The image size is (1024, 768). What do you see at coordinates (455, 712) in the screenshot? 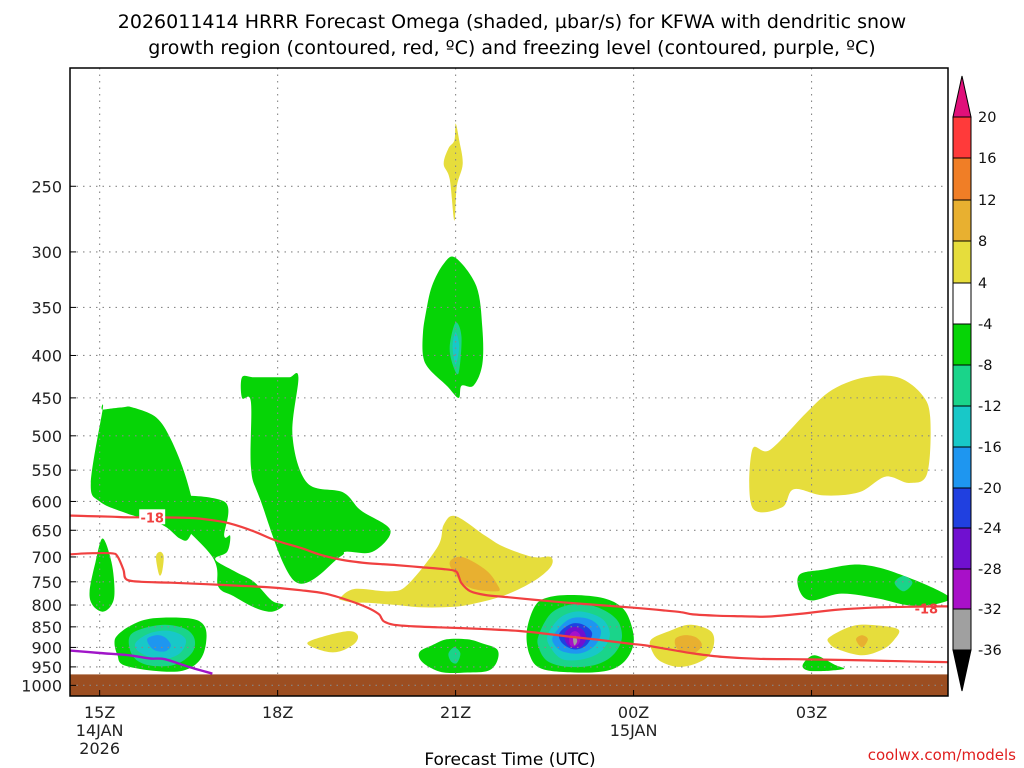
I see `x-tick-label-21Z: 21Z` at bounding box center [455, 712].